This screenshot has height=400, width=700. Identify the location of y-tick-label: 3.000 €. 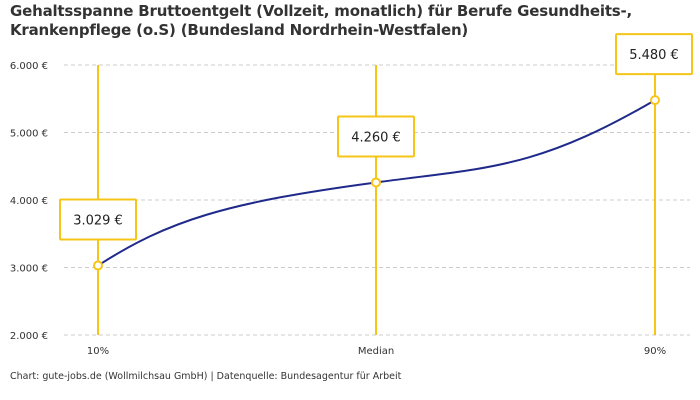
(29, 269).